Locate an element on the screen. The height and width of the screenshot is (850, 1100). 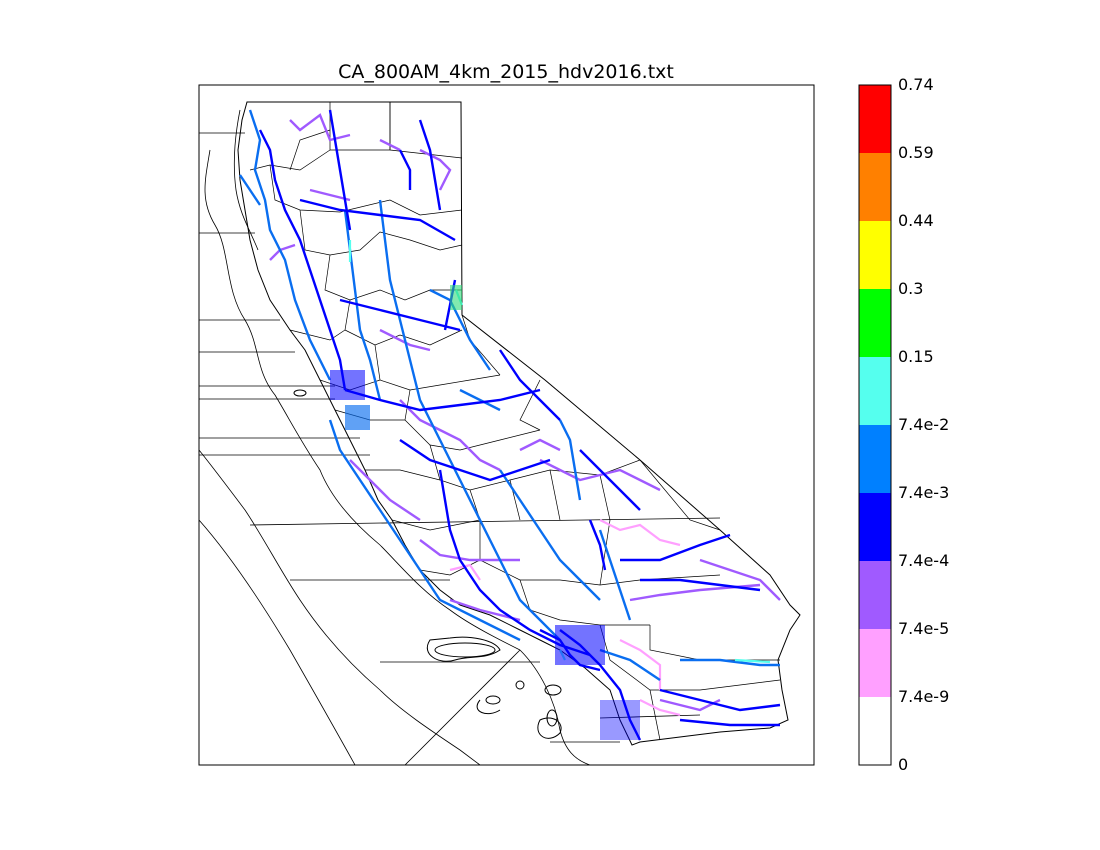
colorbar-label-3: 7.4e-4 is located at coordinates (923, 560).